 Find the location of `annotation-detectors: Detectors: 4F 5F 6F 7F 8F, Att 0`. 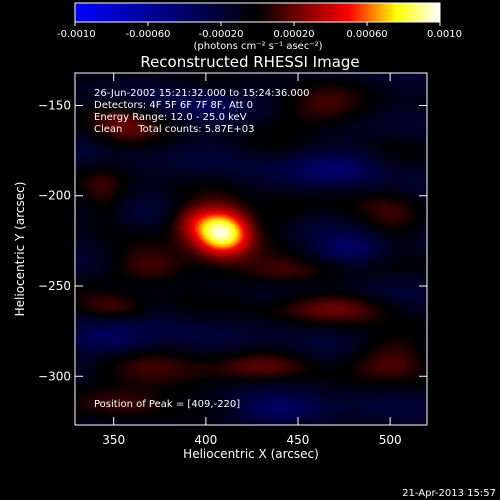

annotation-detectors: Detectors: 4F 5F 6F 7F 8F, Att 0 is located at coordinates (173, 105).